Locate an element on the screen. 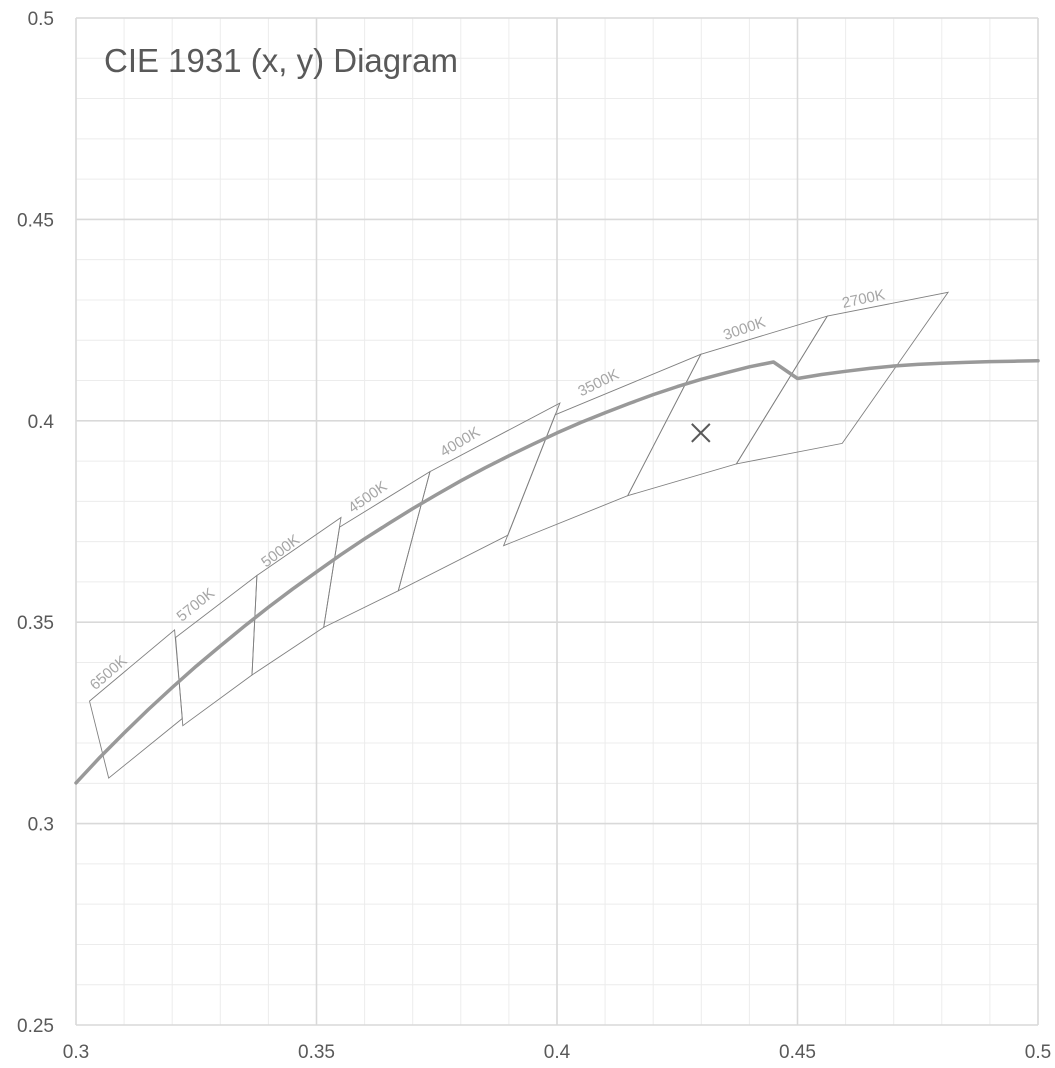  y-tick-label: 0.3 is located at coordinates (41, 825).